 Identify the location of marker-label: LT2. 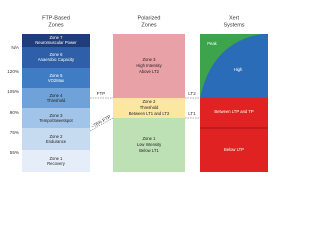
(192, 93).